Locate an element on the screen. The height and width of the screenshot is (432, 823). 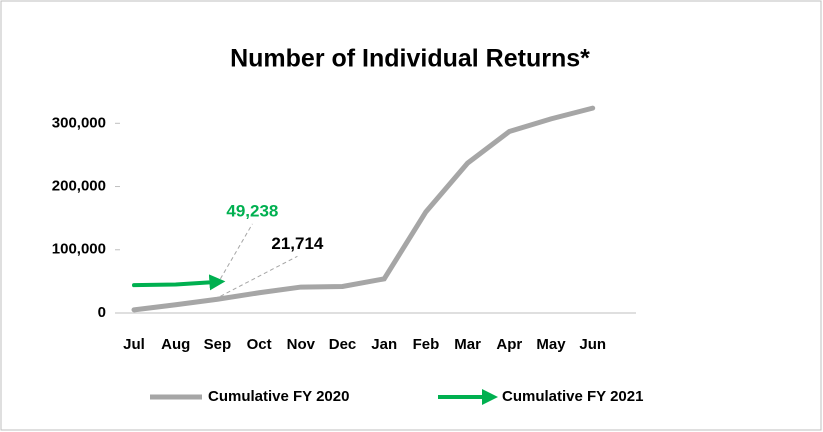
x-tick-label: May is located at coordinates (551, 344).